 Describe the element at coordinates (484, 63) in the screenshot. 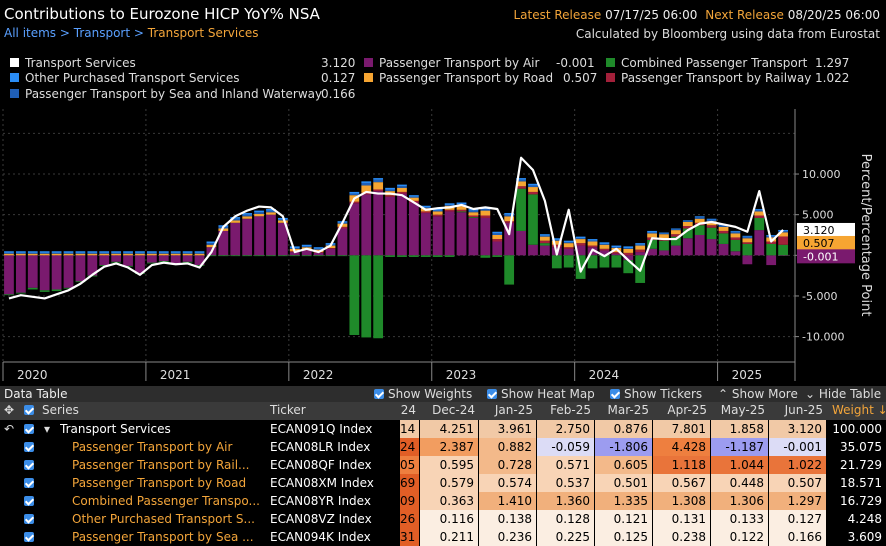

I see `legend-item-air: Passenger Transport by Air -0.001` at that location.